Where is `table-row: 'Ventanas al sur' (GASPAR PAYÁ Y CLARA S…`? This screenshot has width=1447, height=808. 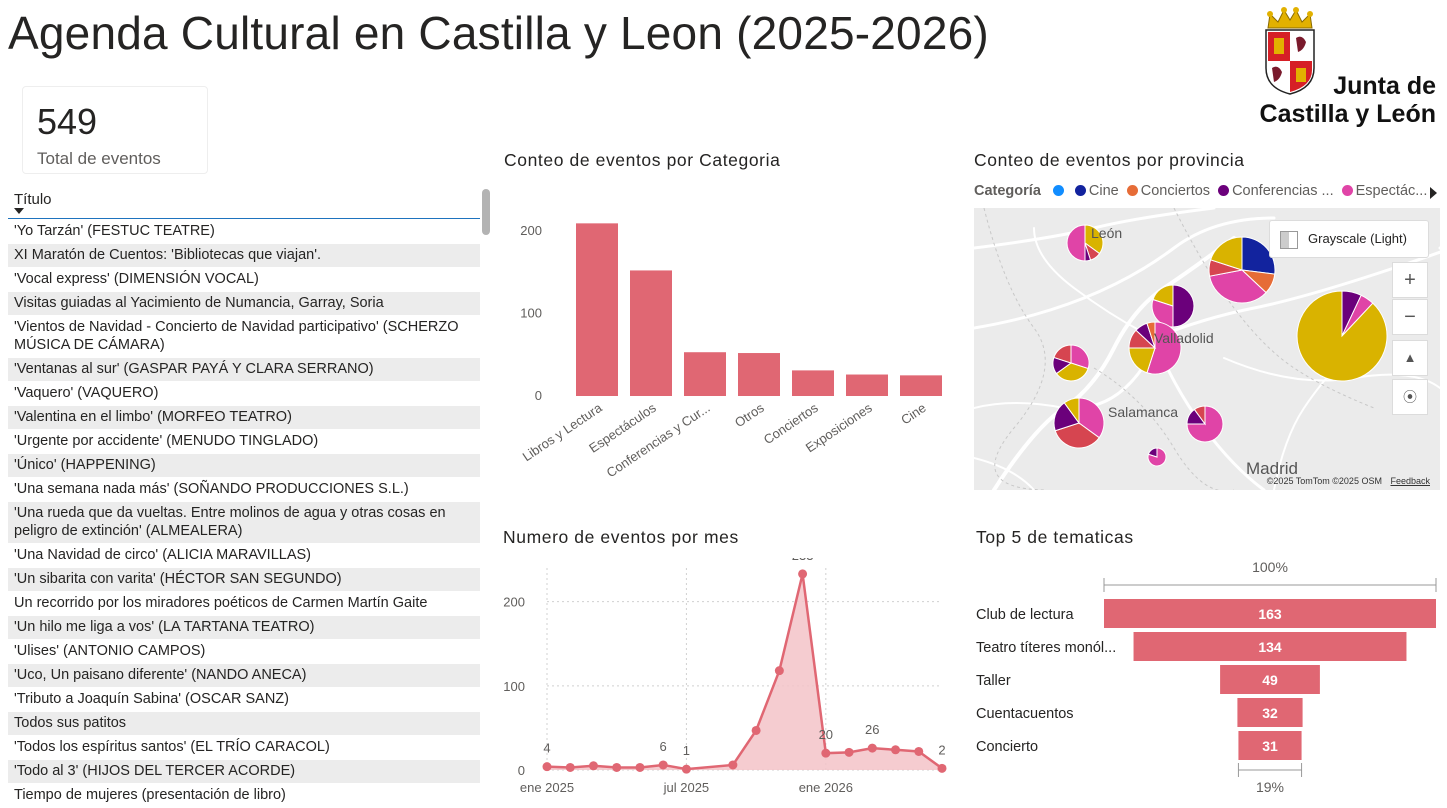 table-row: 'Ventanas al sur' (GASPAR PAYÁ Y CLARA S… is located at coordinates (244, 370).